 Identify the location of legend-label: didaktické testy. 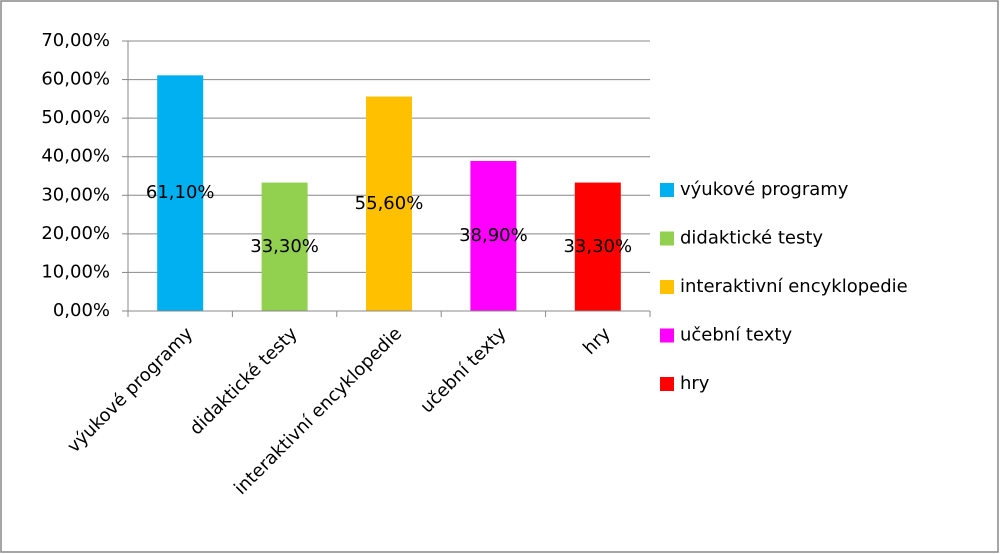
(751, 238).